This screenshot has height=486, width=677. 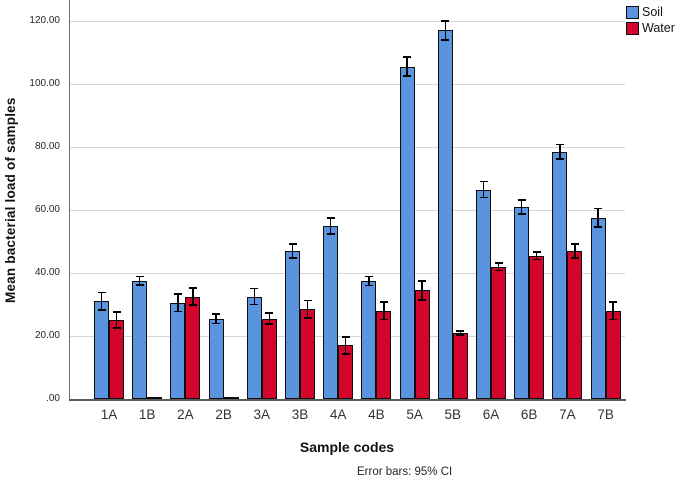 What do you see at coordinates (262, 414) in the screenshot?
I see `x-tick-label: 3A` at bounding box center [262, 414].